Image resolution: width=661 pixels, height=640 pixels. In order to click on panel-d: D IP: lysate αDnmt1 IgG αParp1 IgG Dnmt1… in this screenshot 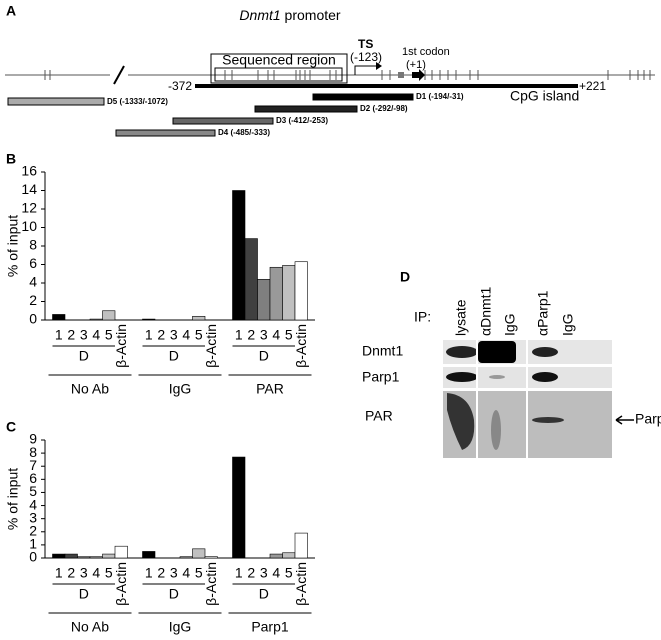, I will do `click(511, 363)`.